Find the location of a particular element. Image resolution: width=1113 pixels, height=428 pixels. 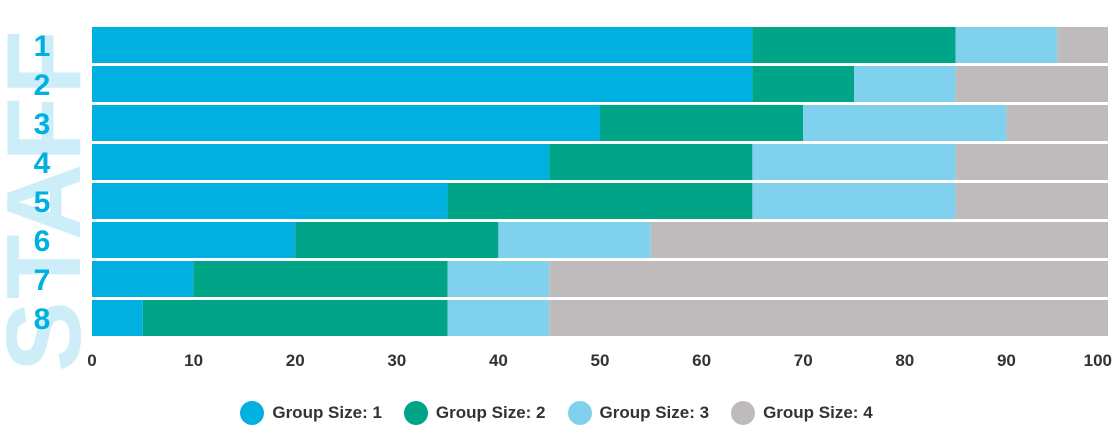

category-label: 6 is located at coordinates (42, 241).